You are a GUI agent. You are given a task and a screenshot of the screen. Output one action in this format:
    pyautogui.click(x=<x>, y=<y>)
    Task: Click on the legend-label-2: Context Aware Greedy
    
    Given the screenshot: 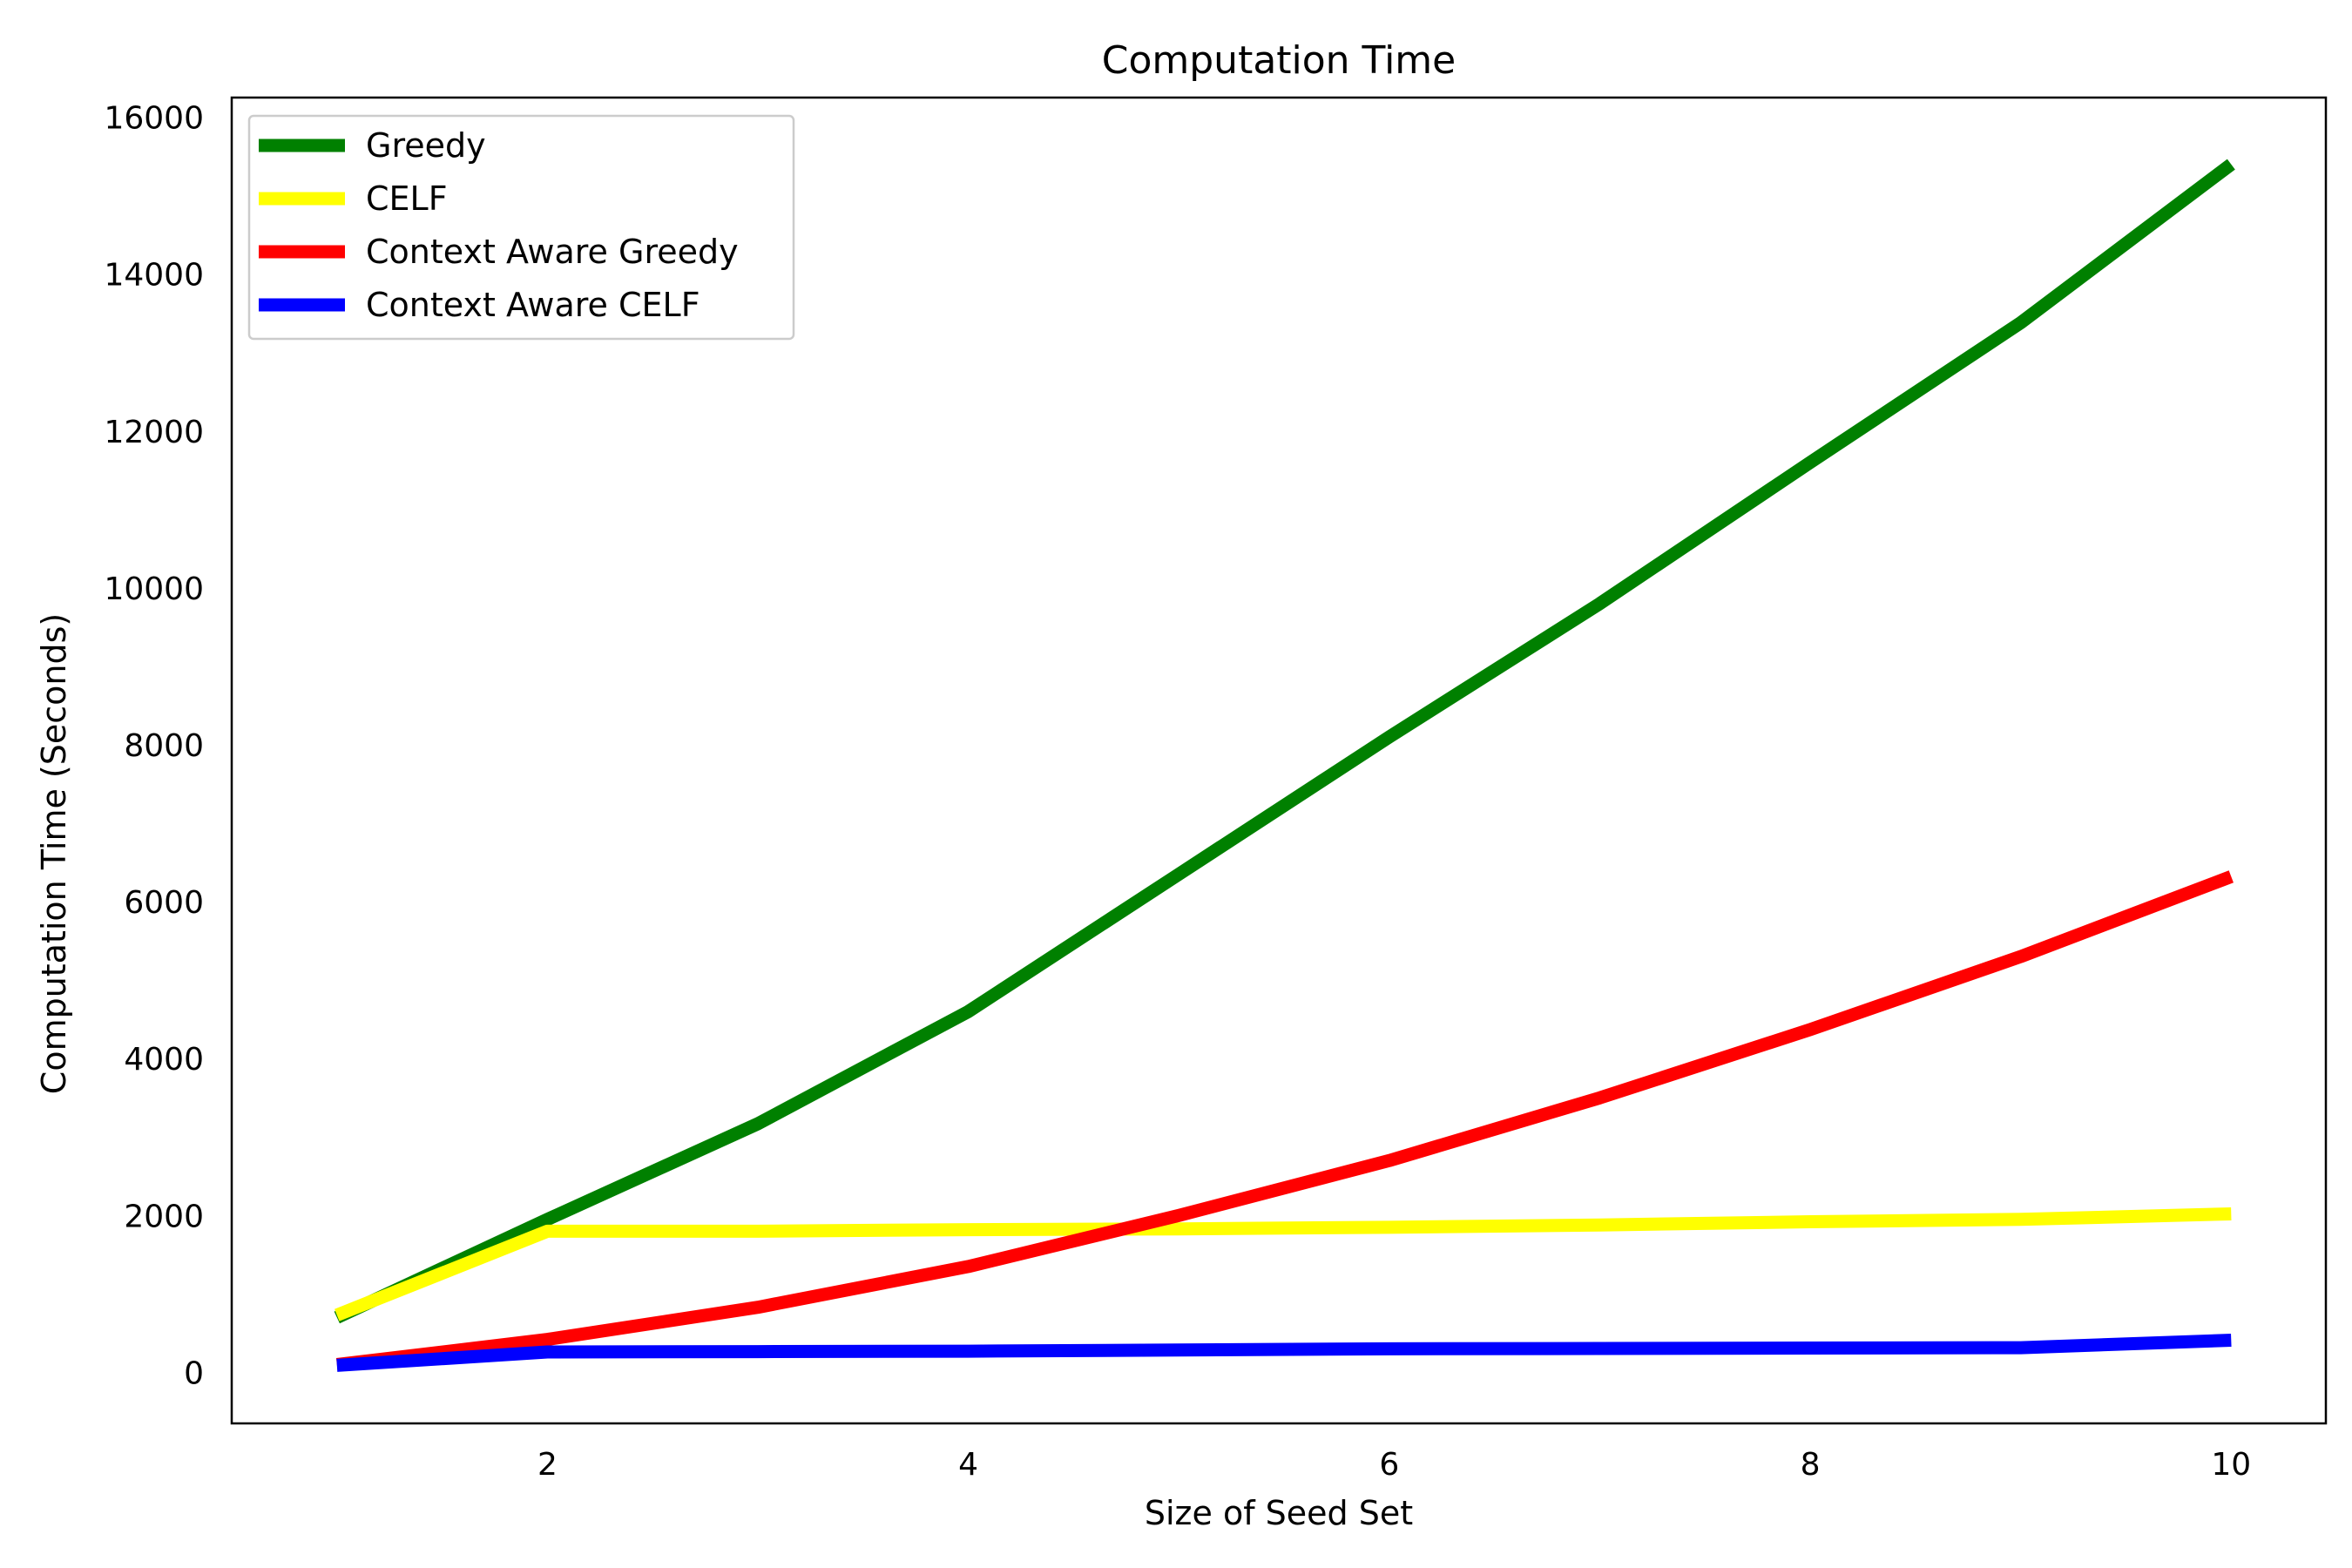 What is the action you would take?
    pyautogui.click(x=552, y=252)
    